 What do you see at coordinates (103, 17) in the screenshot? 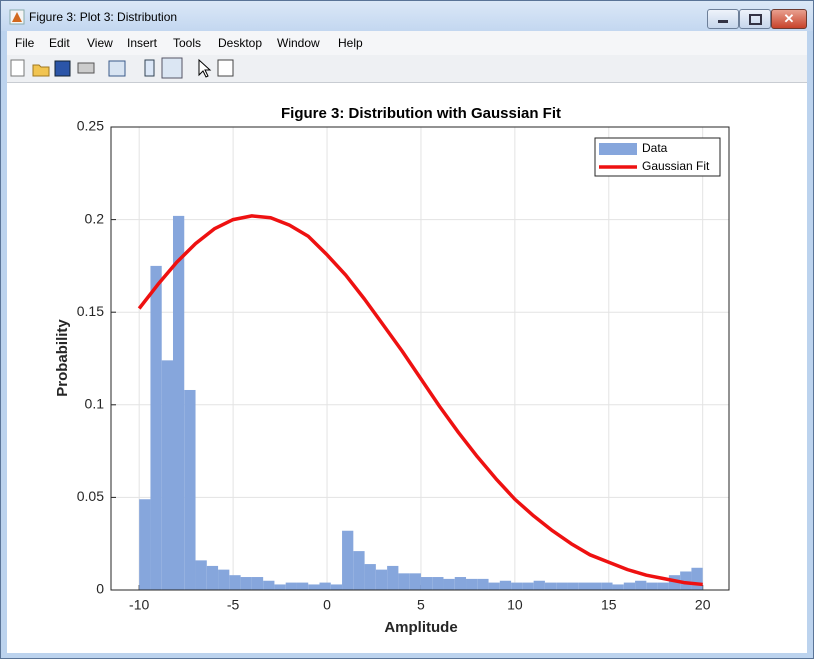
I see `window-title: Figure 3: Plot 3: Distribution` at bounding box center [103, 17].